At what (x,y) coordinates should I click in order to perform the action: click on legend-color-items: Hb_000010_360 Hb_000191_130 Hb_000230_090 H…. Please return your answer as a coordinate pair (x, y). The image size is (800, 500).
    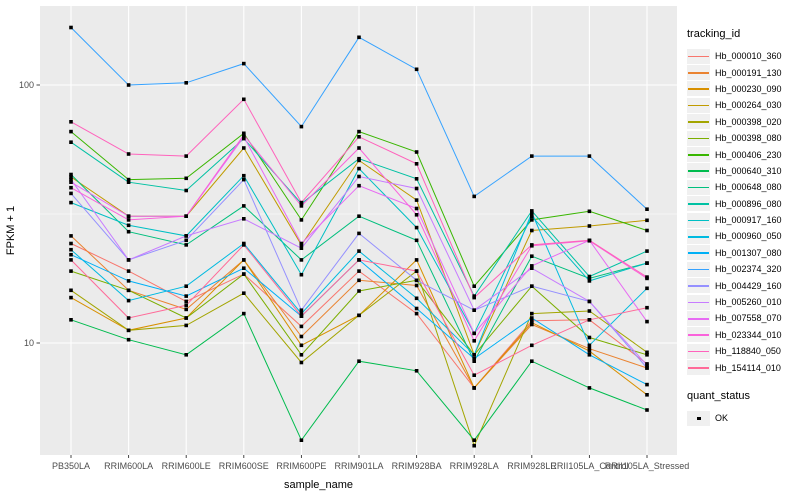
    Looking at the image, I should click on (743, 212).